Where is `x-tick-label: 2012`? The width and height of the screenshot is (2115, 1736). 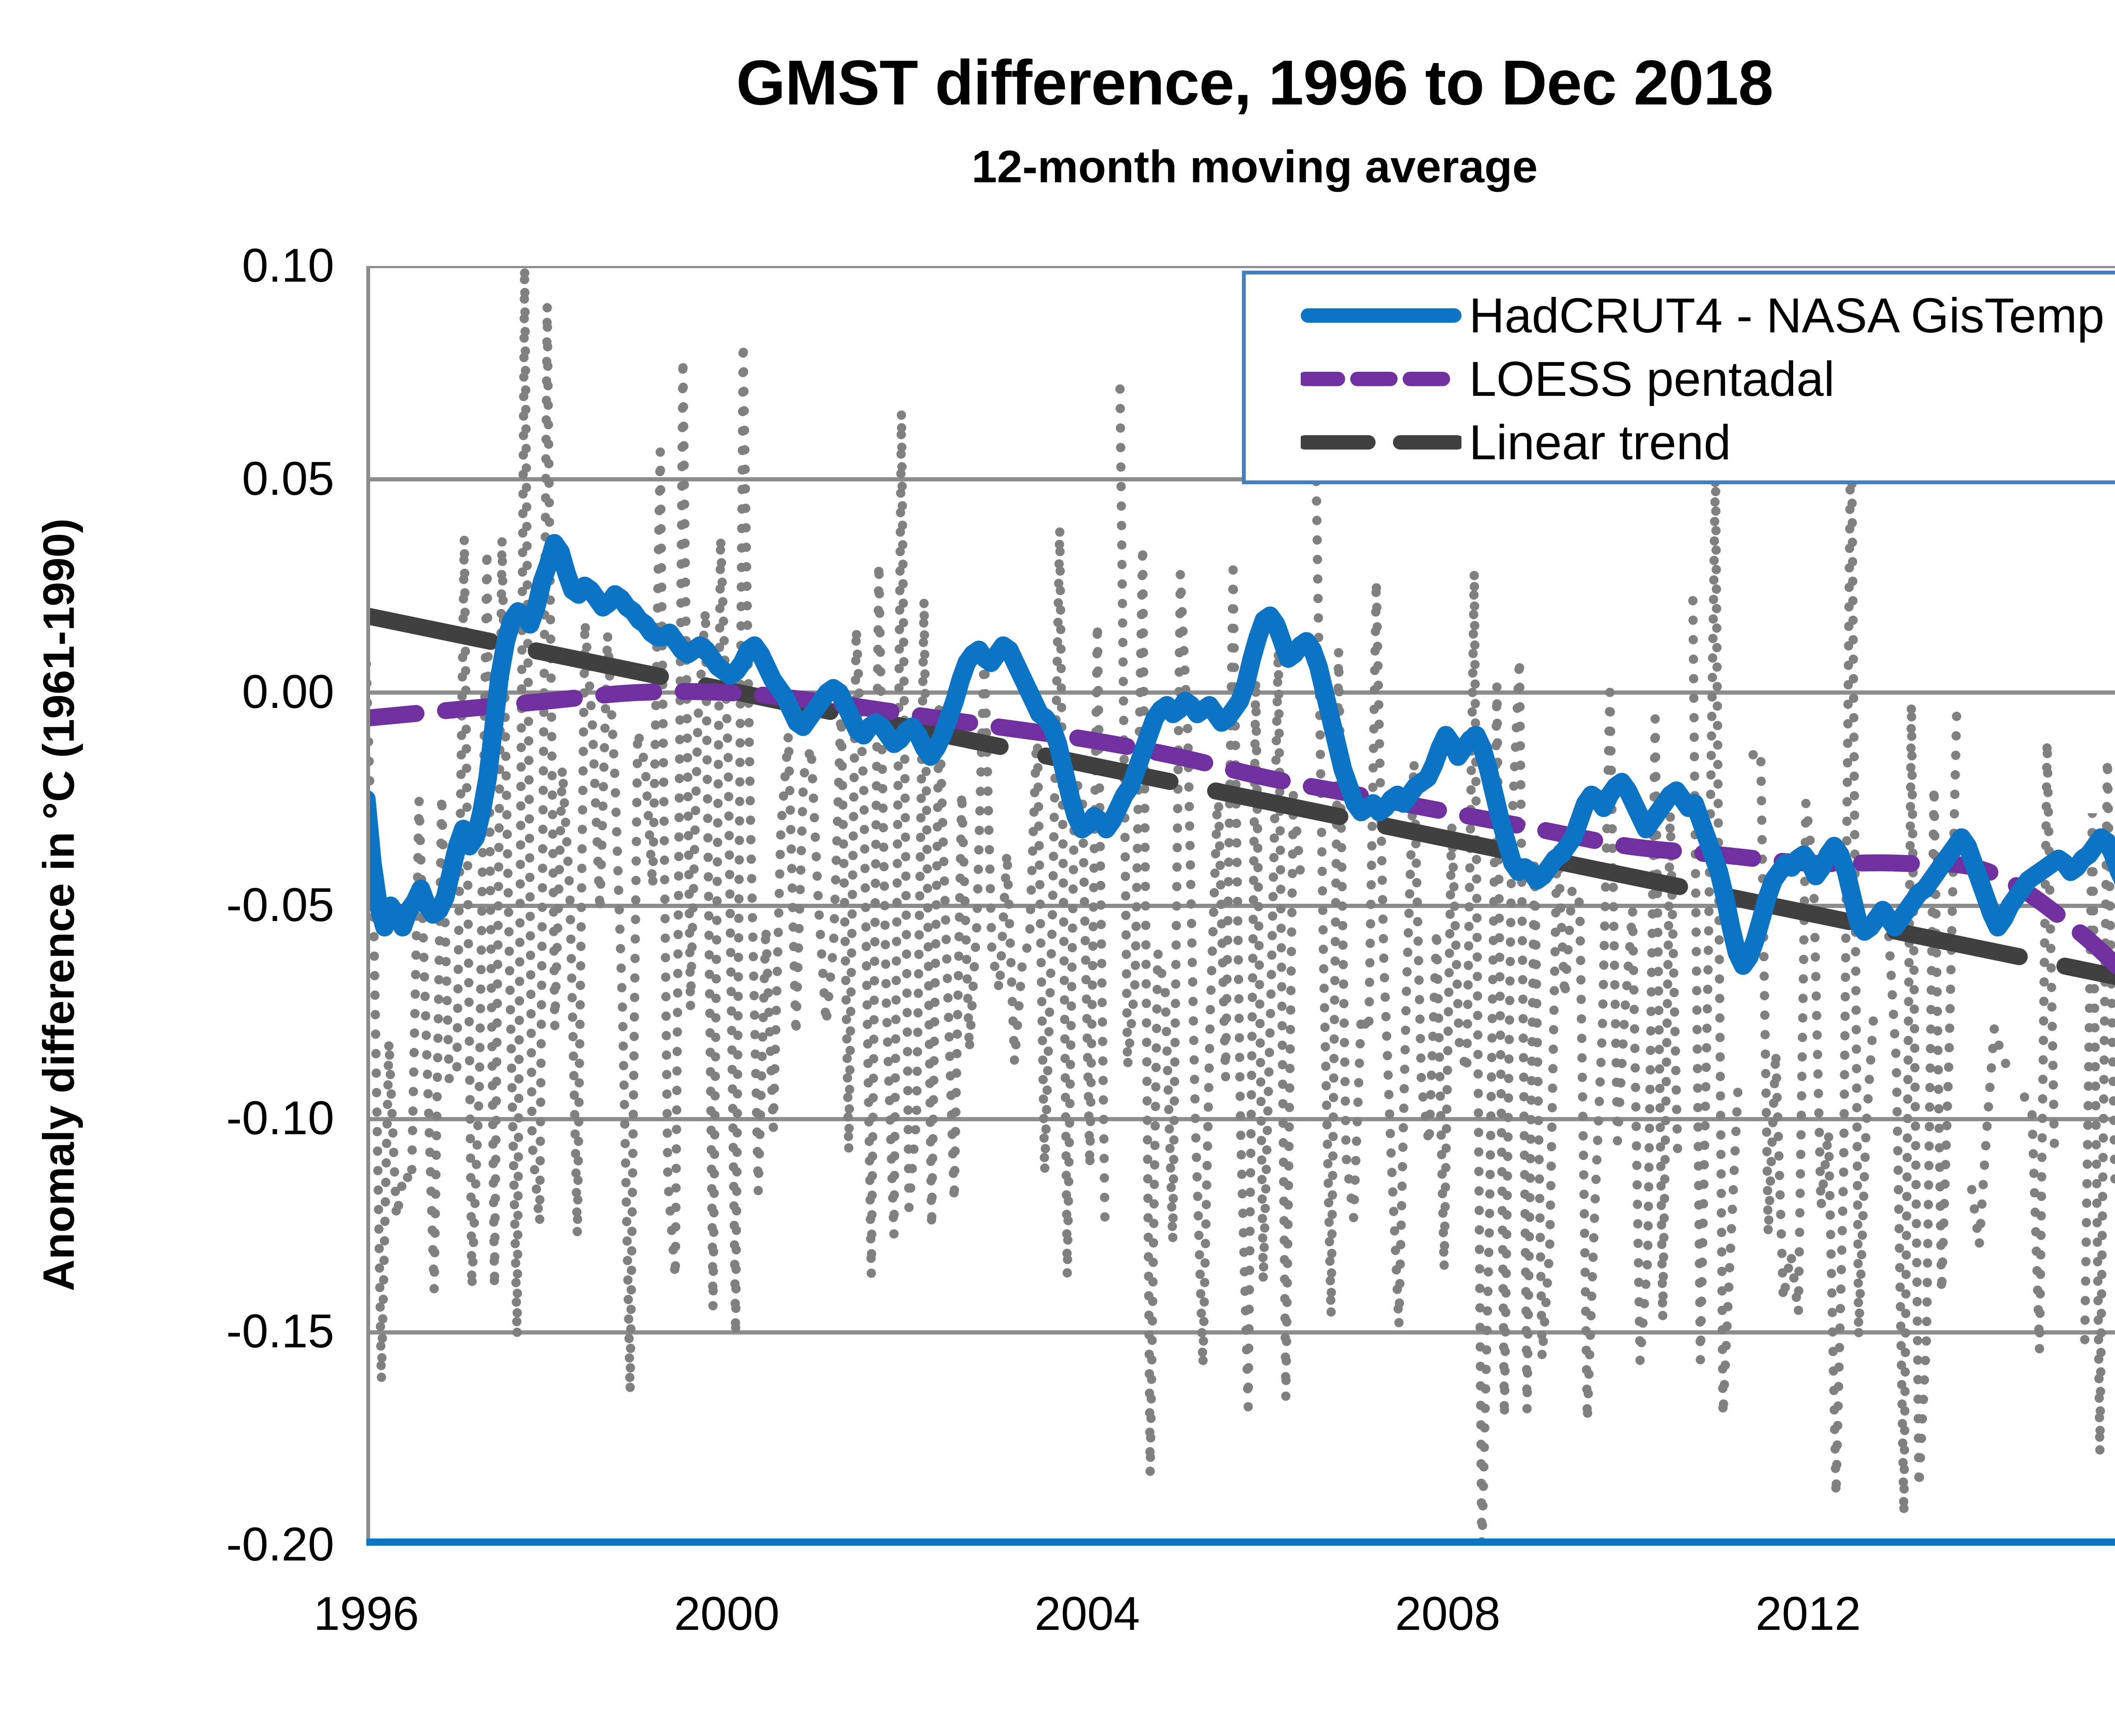 x-tick-label: 2012 is located at coordinates (1808, 1613).